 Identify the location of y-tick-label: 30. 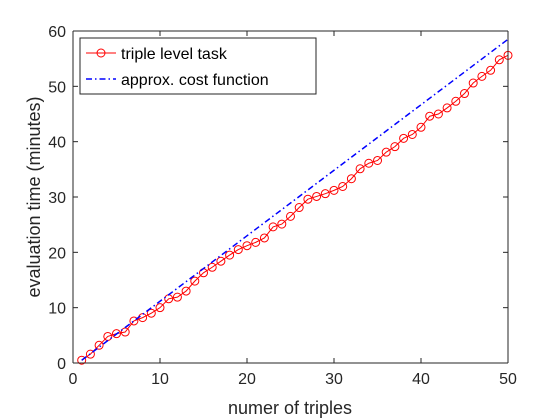
(57, 198).